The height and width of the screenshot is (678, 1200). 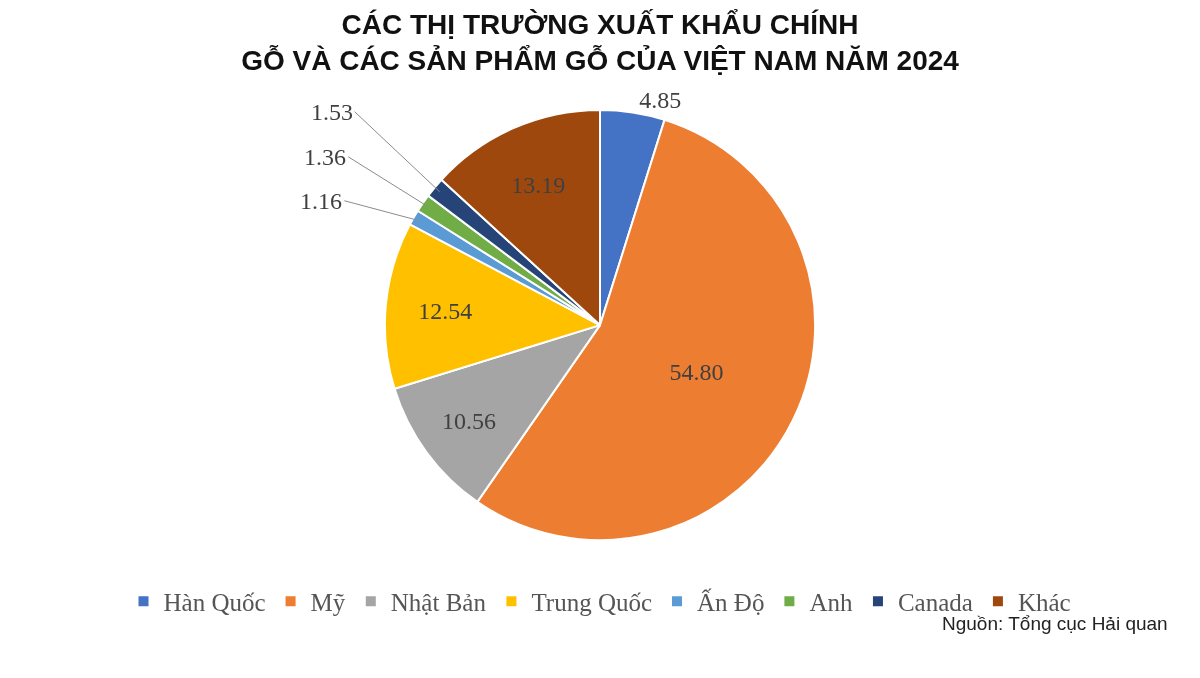 What do you see at coordinates (332, 112) in the screenshot?
I see `data-label: 1.53` at bounding box center [332, 112].